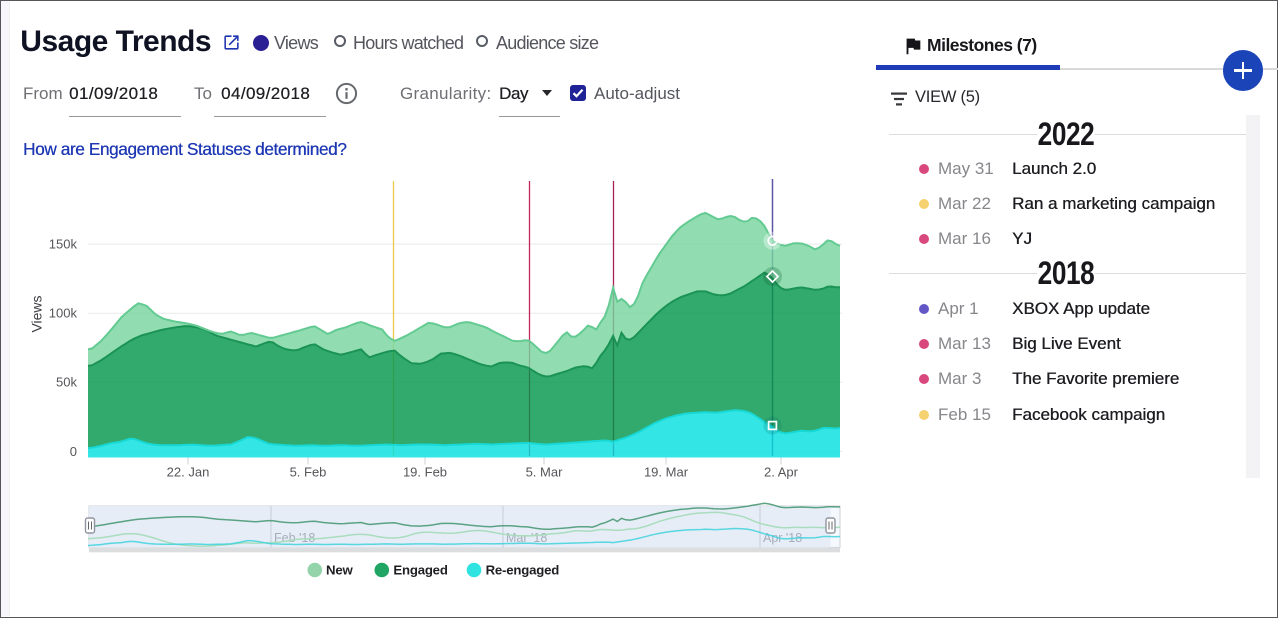  Describe the element at coordinates (545, 472) in the screenshot. I see `svg-text: 5. Mar` at that location.